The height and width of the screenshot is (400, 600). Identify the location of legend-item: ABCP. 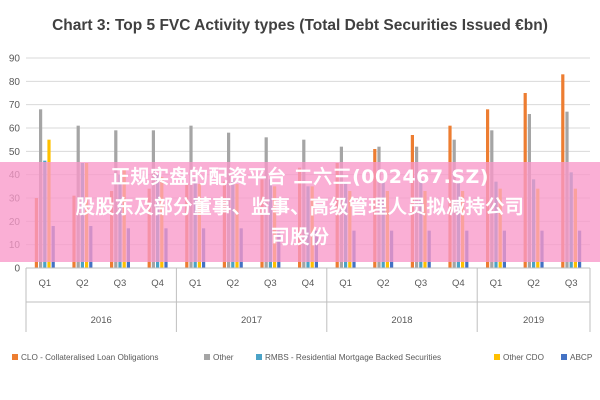
(577, 357).